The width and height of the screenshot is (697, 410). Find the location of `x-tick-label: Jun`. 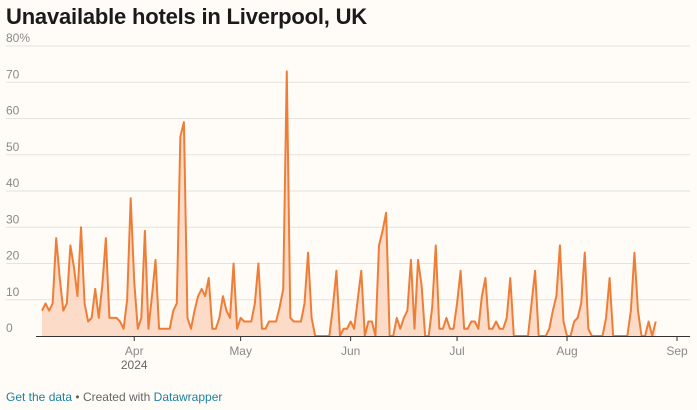

x-tick-label: Jun is located at coordinates (350, 351).